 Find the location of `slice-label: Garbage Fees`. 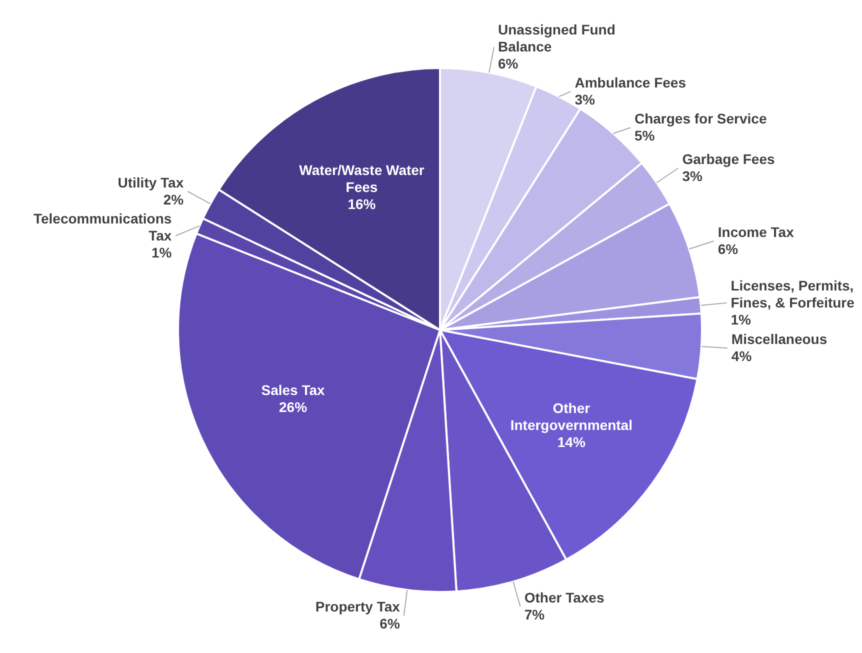

slice-label: Garbage Fees is located at coordinates (729, 159).